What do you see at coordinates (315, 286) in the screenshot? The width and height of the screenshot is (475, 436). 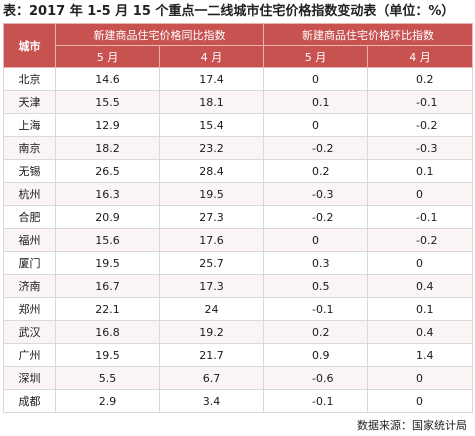 I see `mom-may-cell: 0.5` at bounding box center [315, 286].